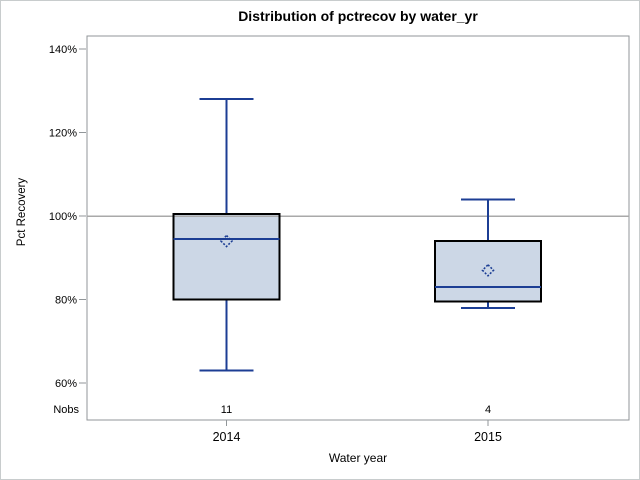  Describe the element at coordinates (63, 50) in the screenshot. I see `y-tick-label-140: 140%` at that location.